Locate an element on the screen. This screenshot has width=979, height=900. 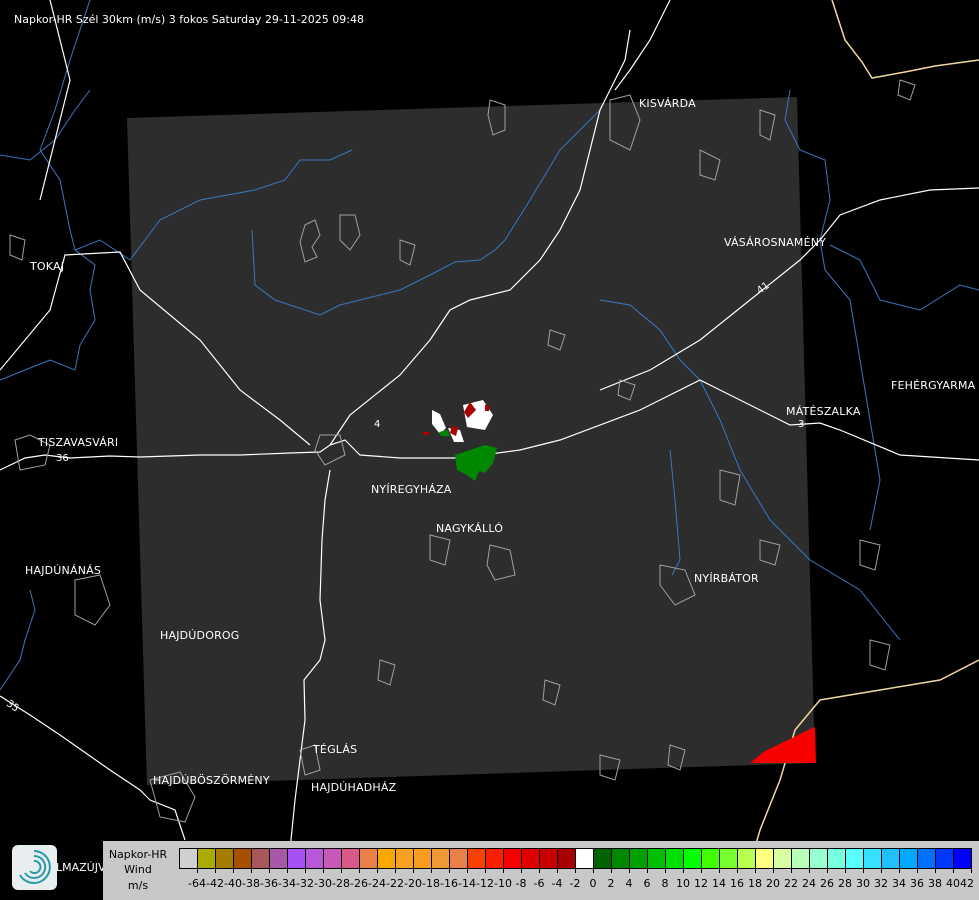
echo-red-bottom-right is located at coordinates (783, 745).